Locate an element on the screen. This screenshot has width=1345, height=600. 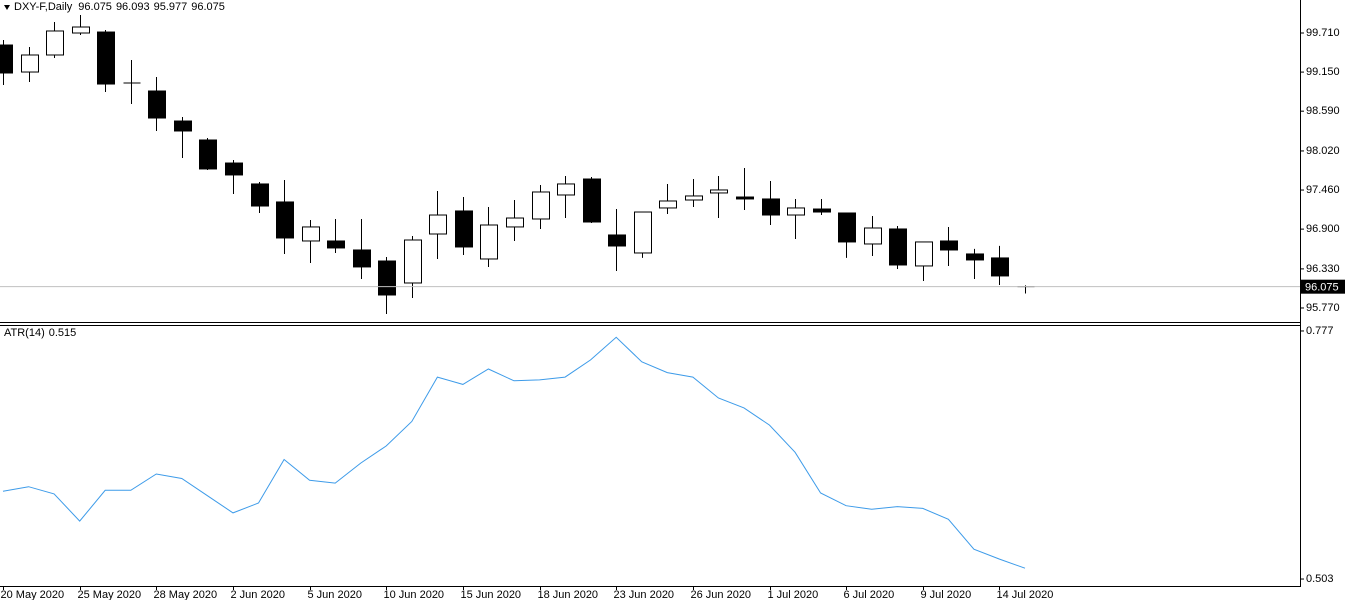
x-tick-label: 20 May 2020 is located at coordinates (33, 594).